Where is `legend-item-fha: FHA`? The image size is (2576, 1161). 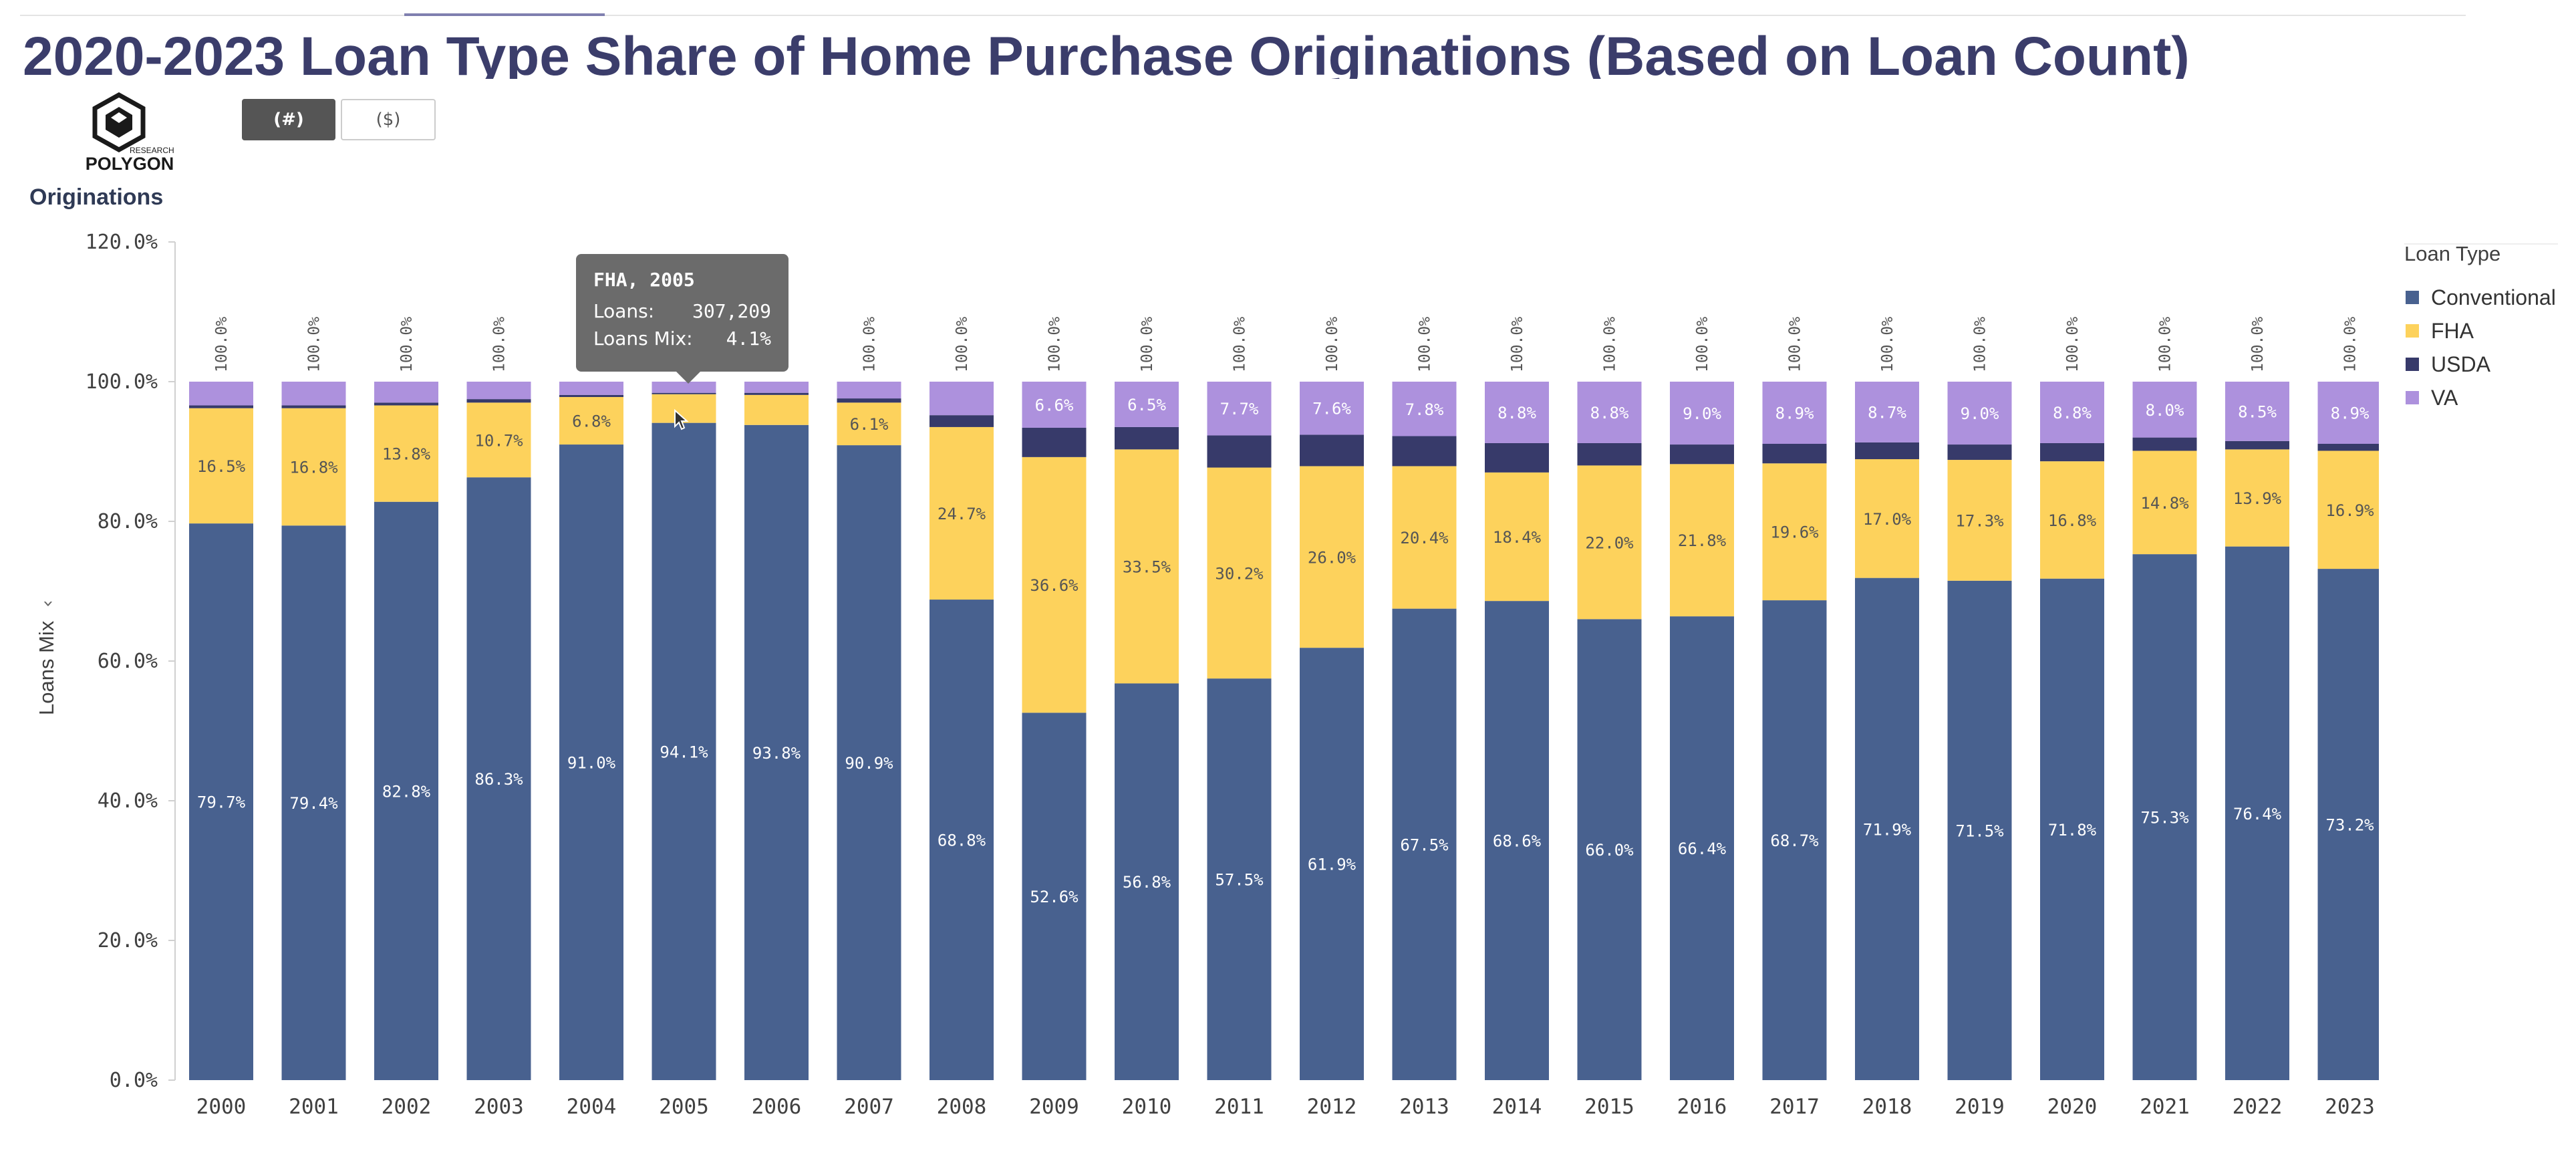
legend-item-fha: FHA is located at coordinates (2480, 331).